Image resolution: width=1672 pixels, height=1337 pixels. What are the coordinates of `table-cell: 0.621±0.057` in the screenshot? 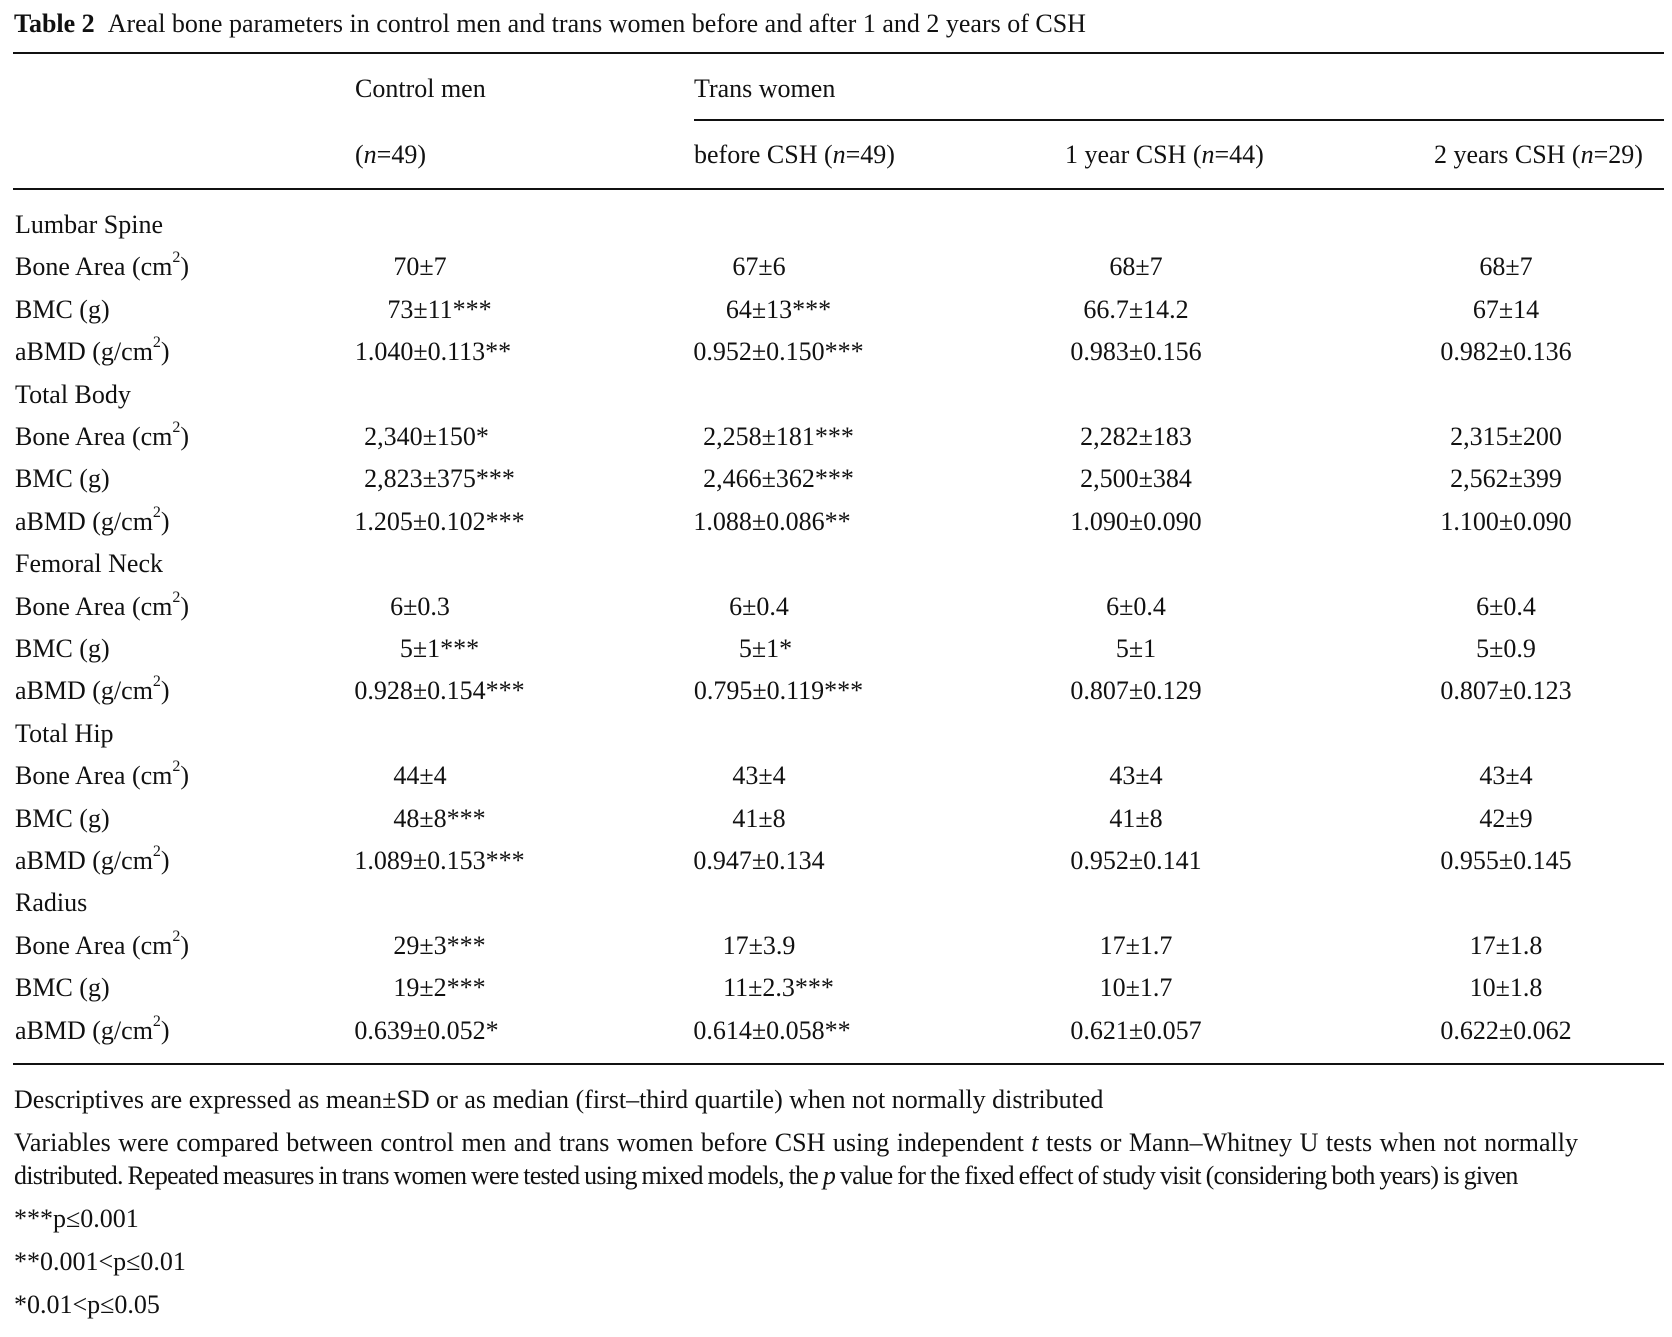 It's located at (1136, 1030).